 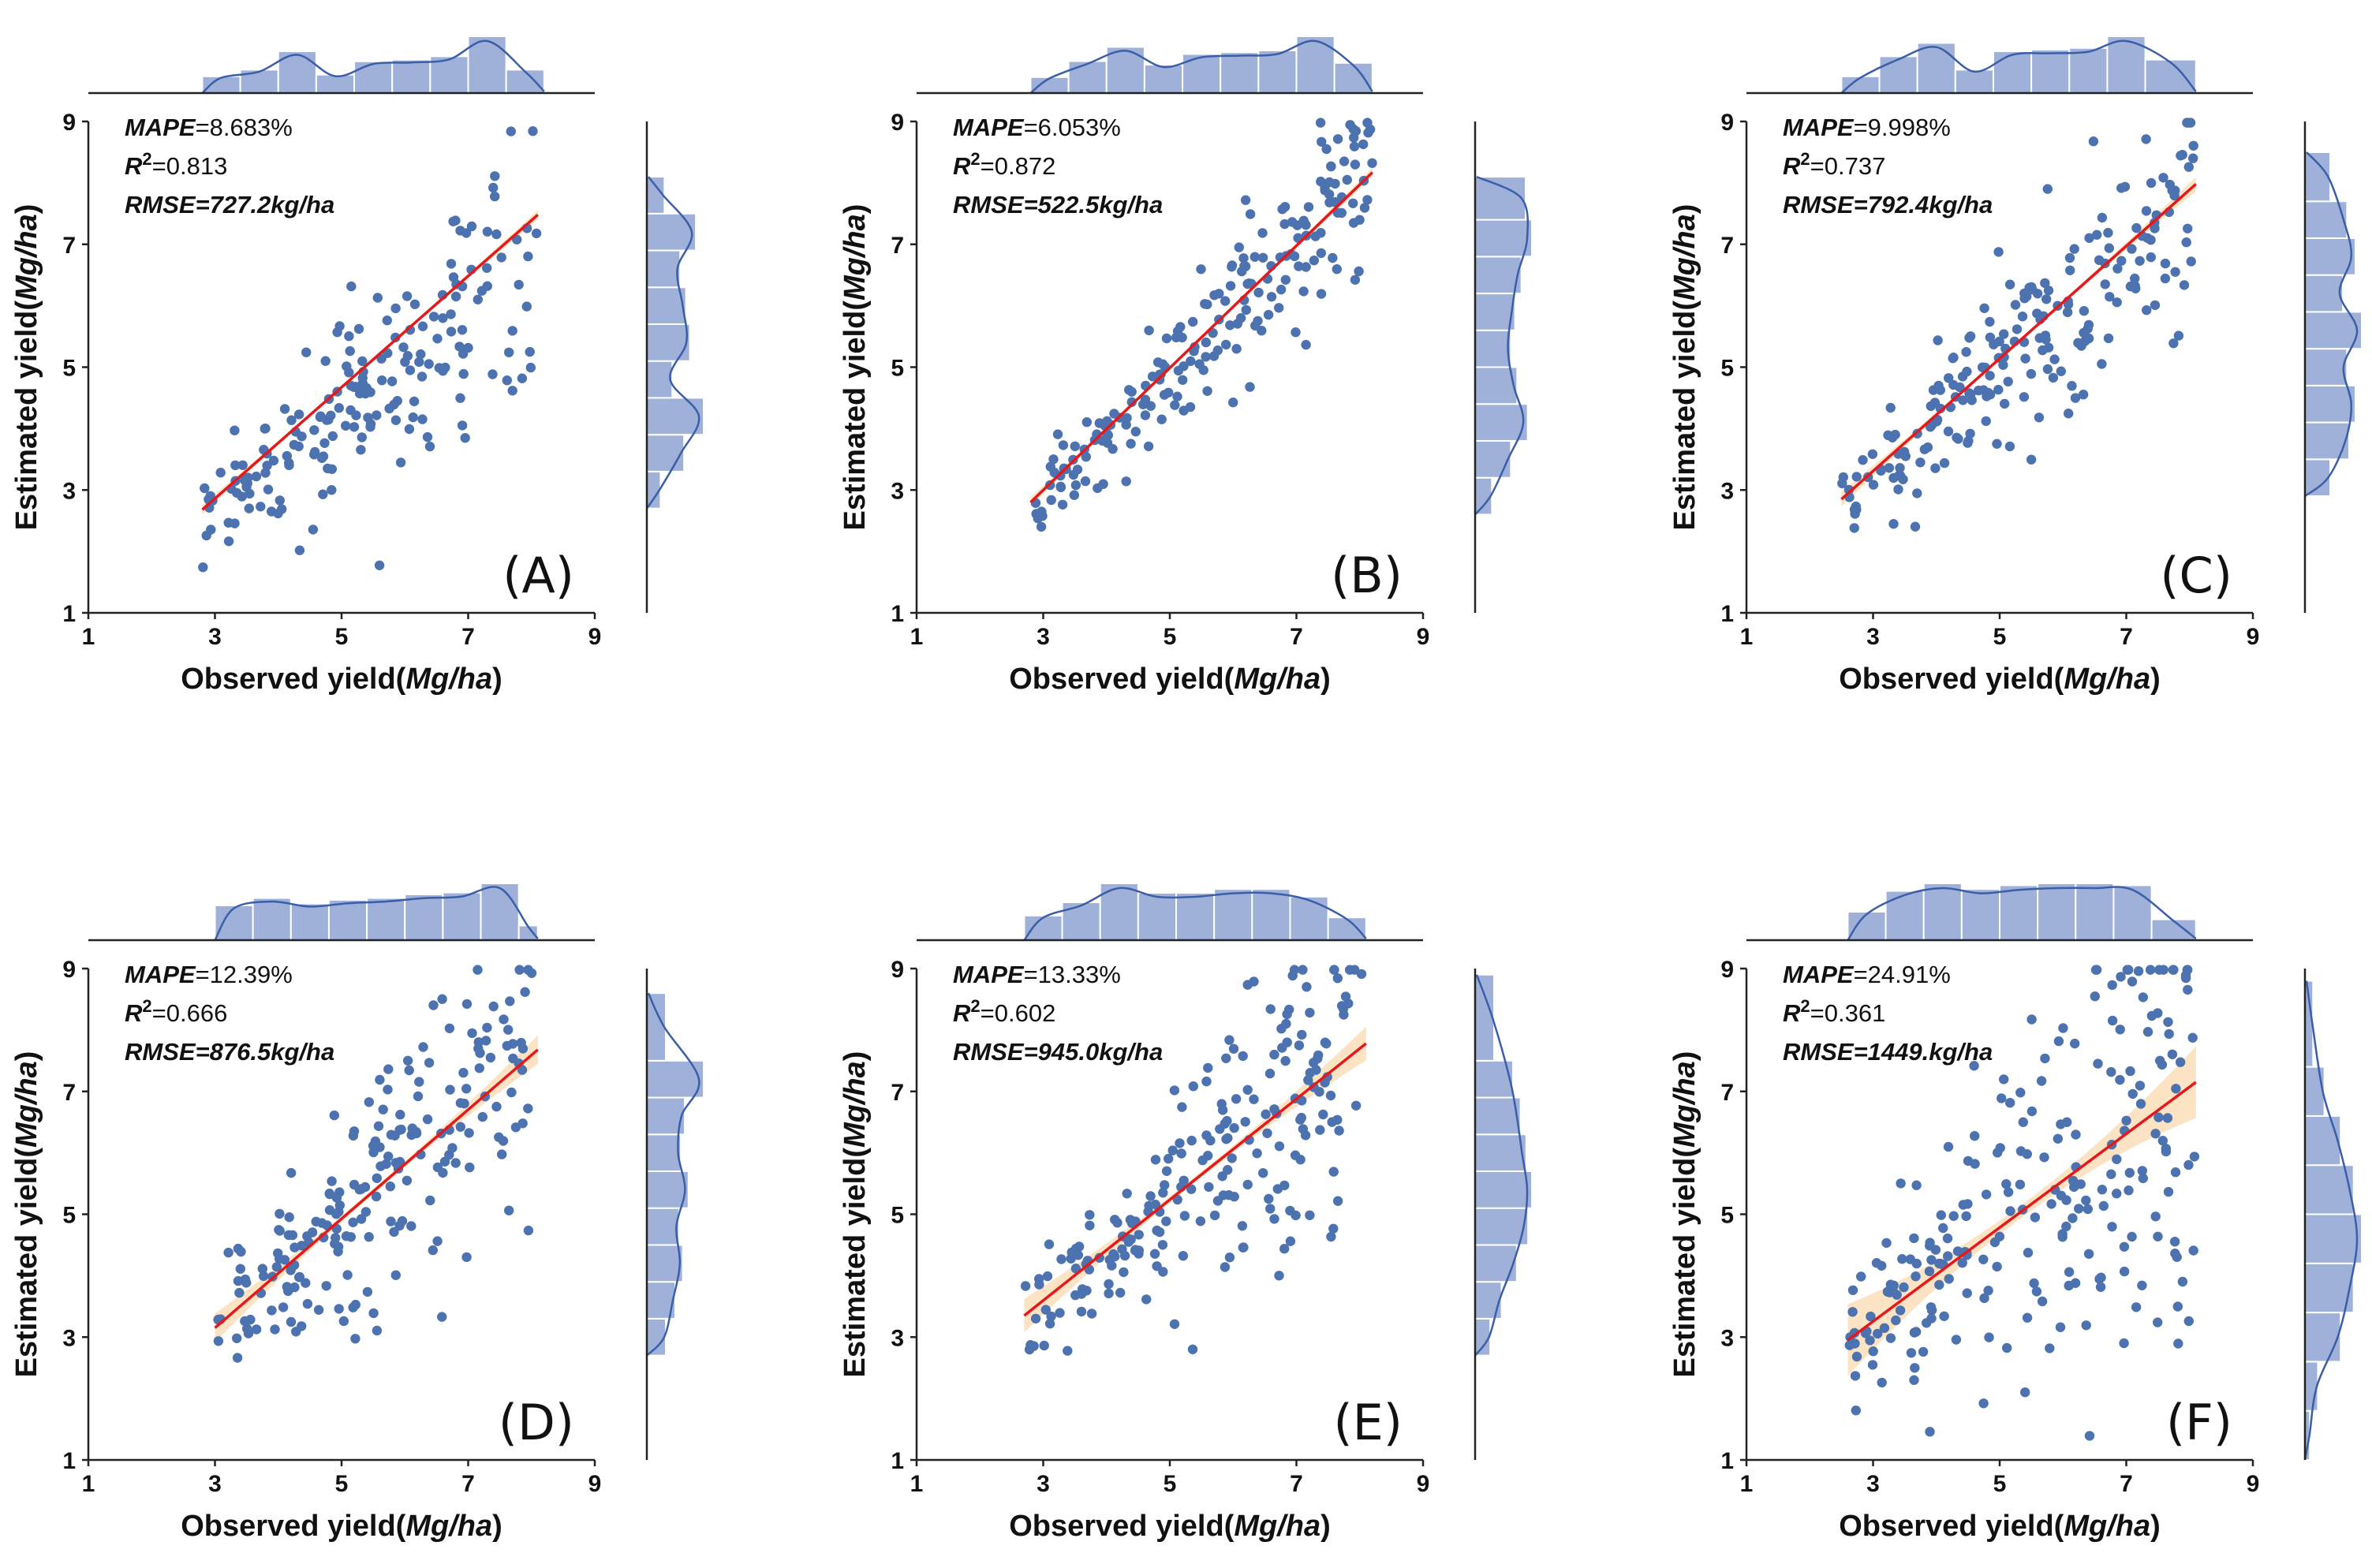 I want to click on x-tick-label: 3, so click(x=1043, y=1484).